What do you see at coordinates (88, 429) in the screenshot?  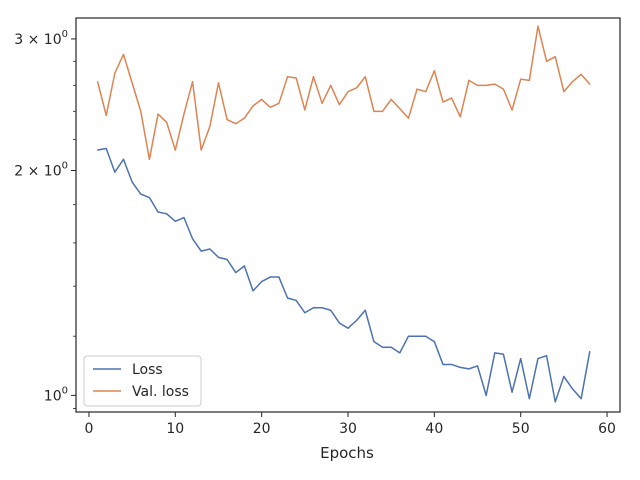 I see `x-tick-label: 0` at bounding box center [88, 429].